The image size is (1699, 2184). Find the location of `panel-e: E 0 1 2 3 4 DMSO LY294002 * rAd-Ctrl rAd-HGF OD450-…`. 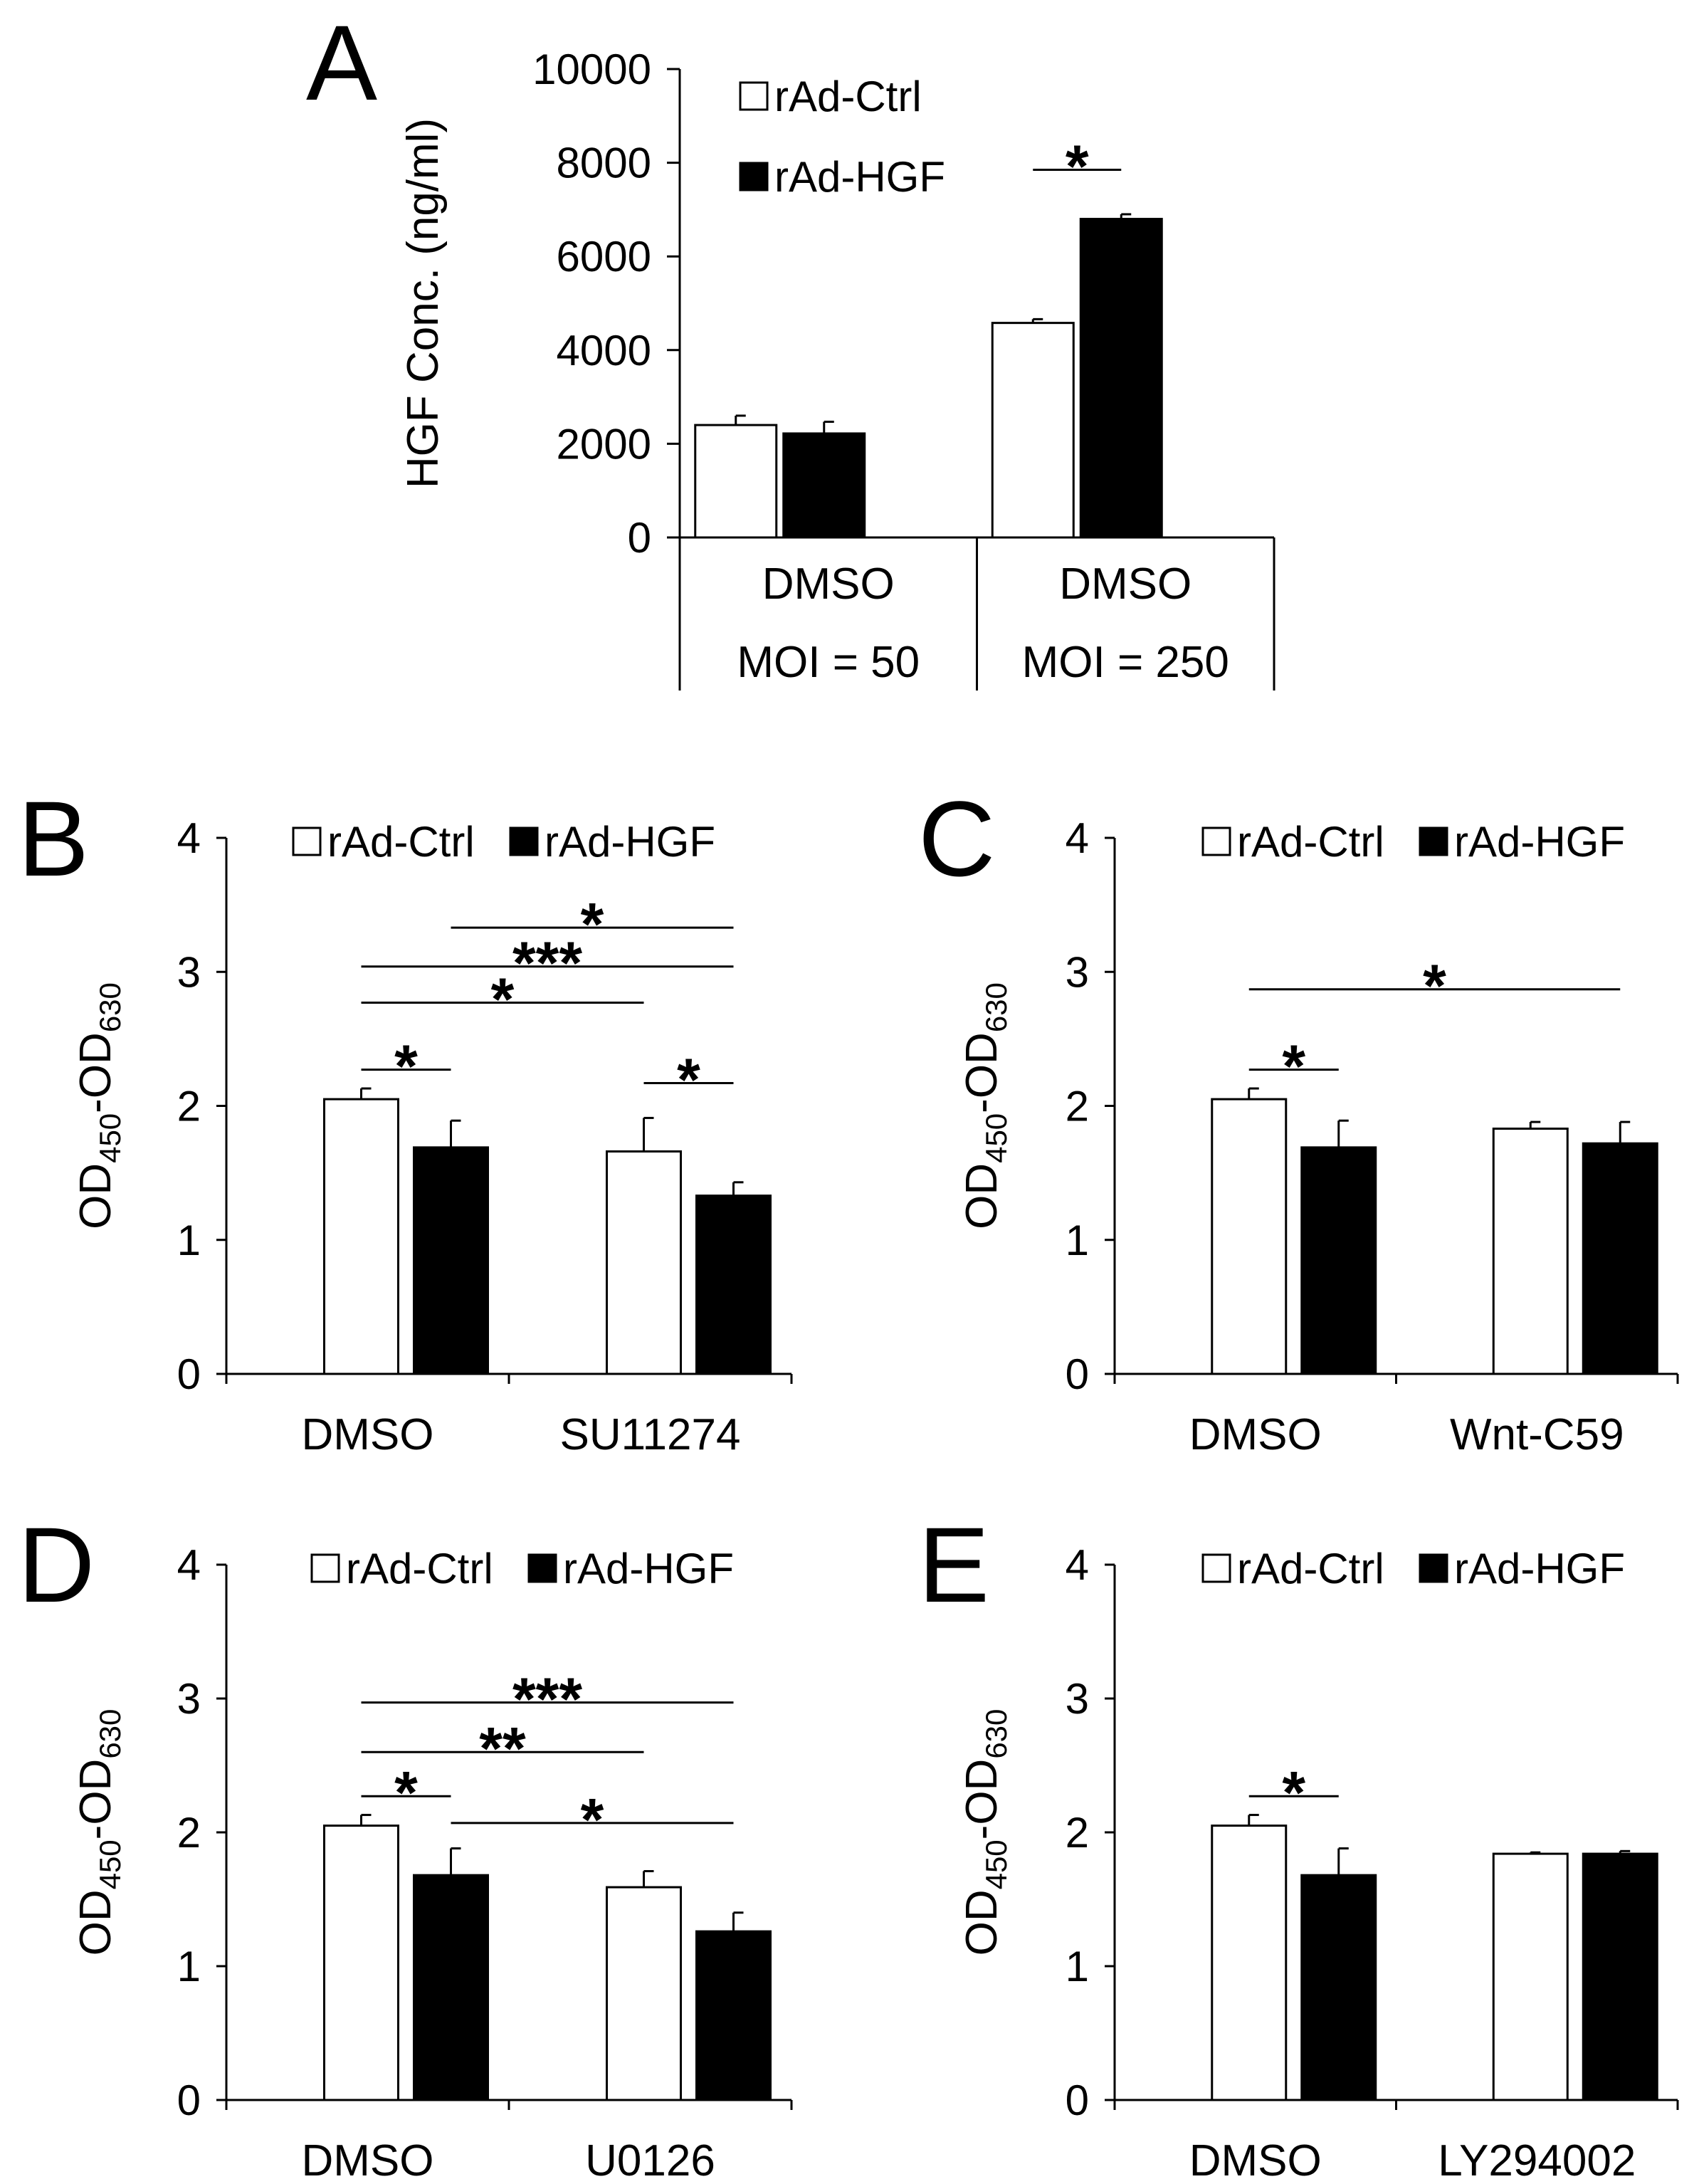

panel-e: E 0 1 2 3 4 DMSO LY294002 * rAd-Ctrl rAd-HGF OD450-… is located at coordinates (1298, 1844).